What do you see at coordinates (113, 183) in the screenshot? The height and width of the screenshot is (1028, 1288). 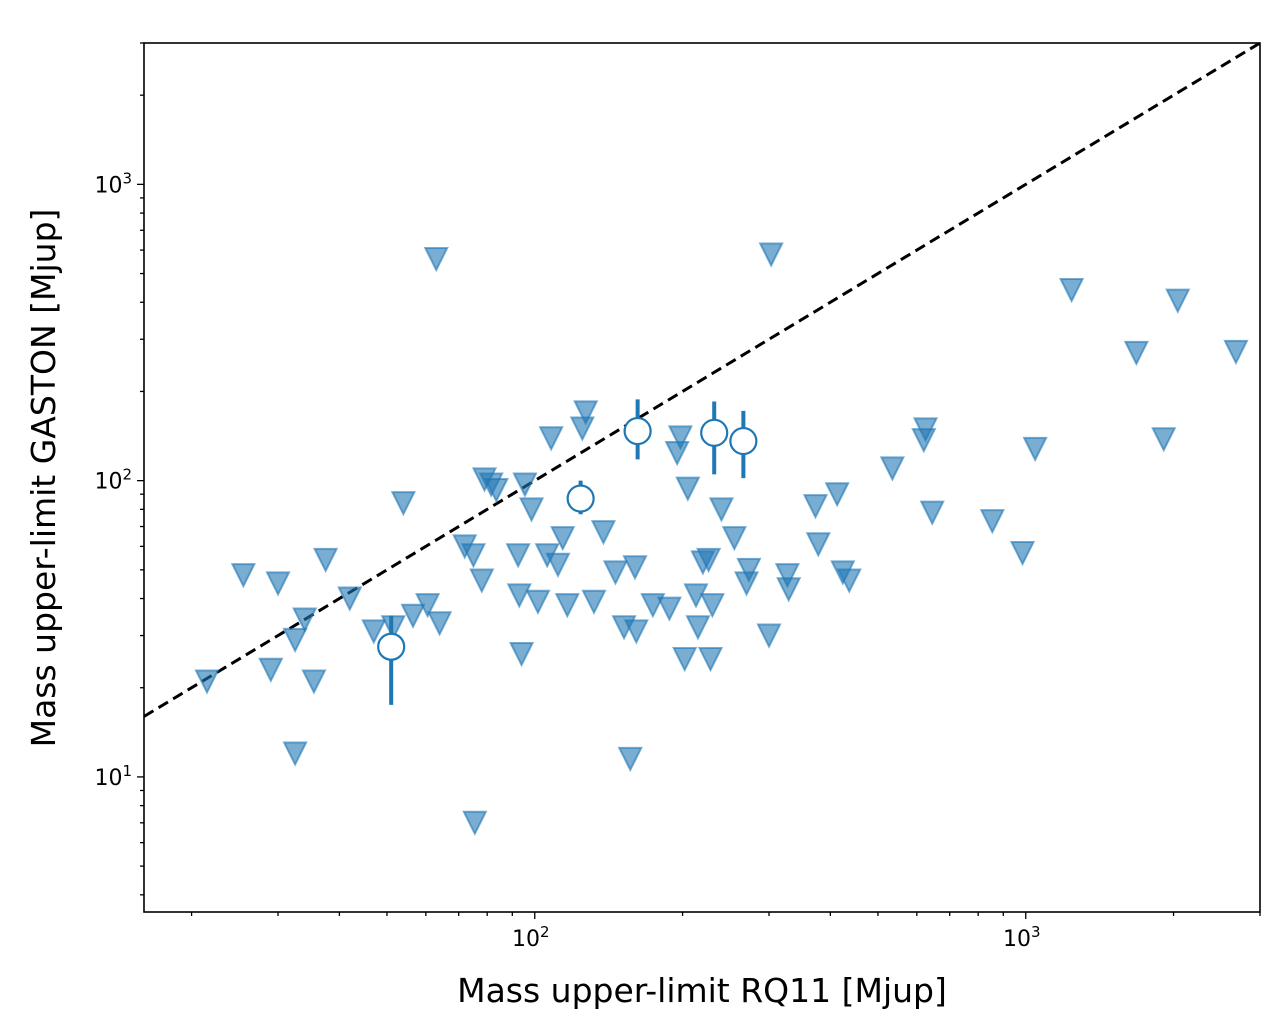 I see `y-tick-label: 10³` at bounding box center [113, 183].